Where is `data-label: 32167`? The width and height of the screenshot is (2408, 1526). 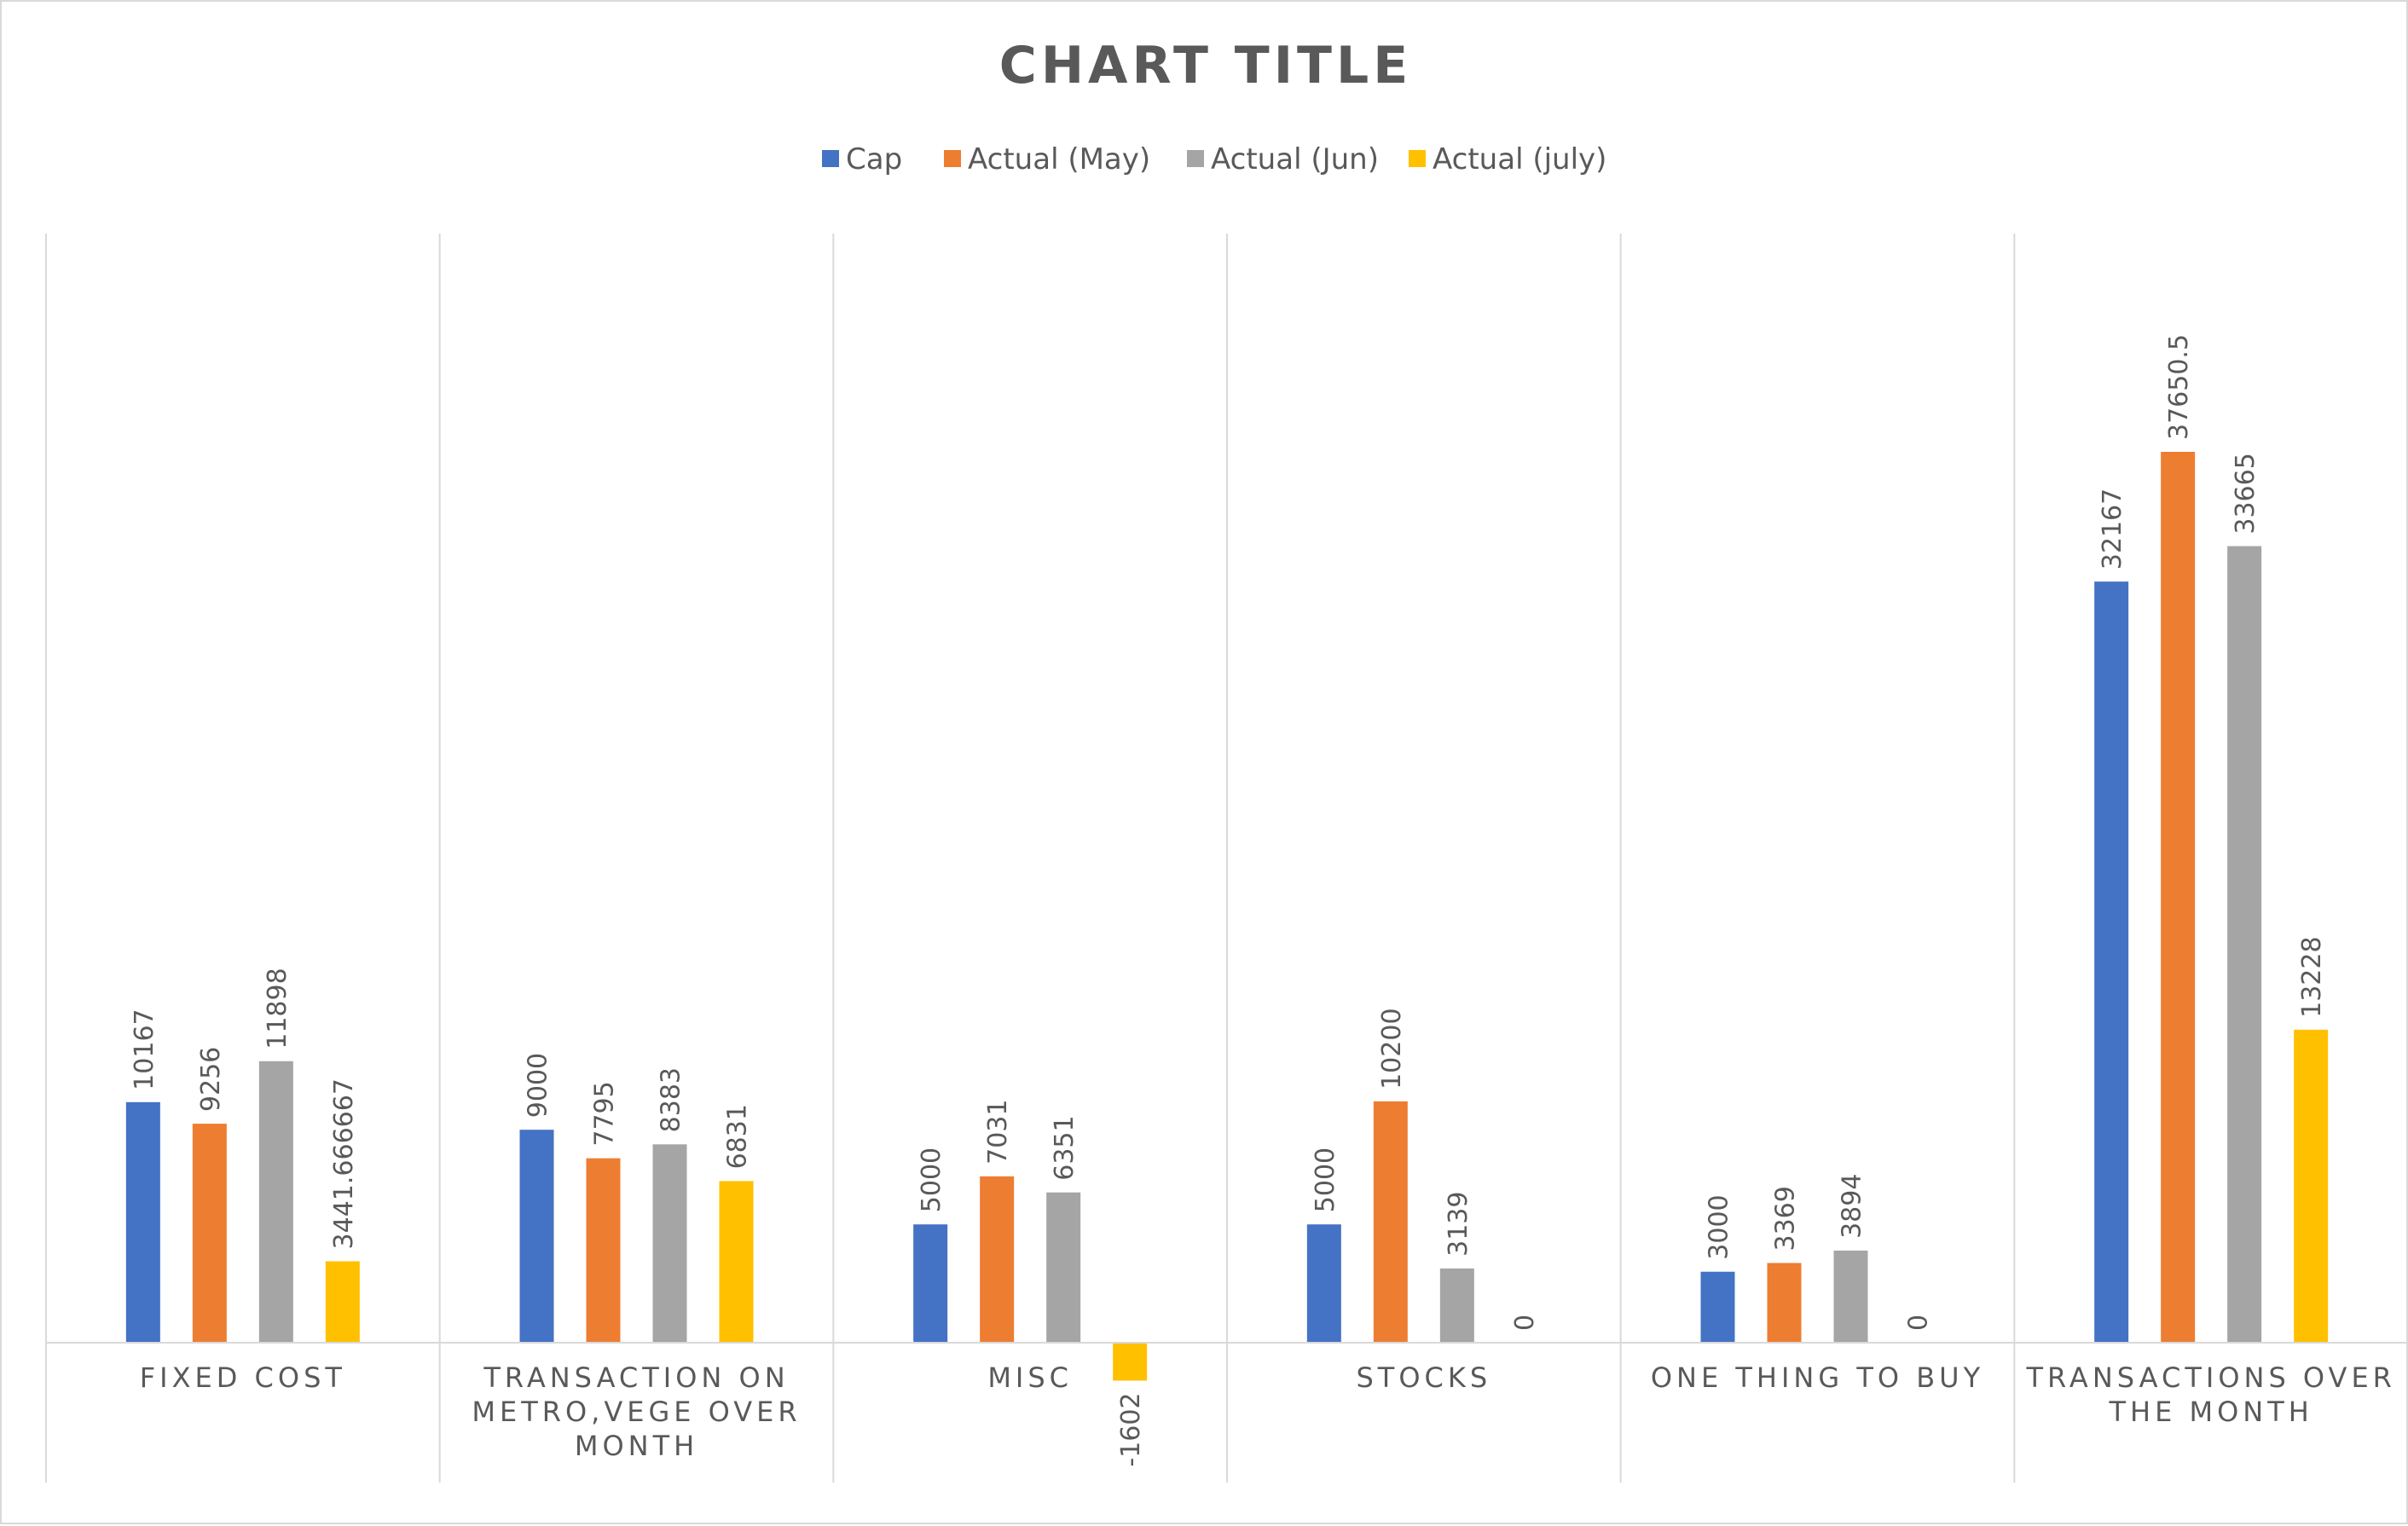 data-label: 32167 is located at coordinates (2112, 528).